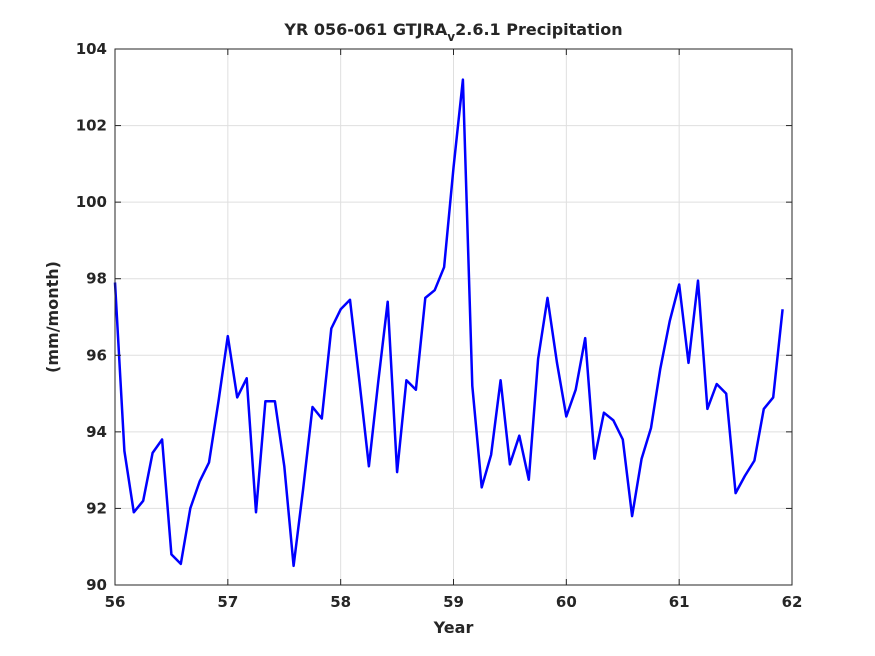  Describe the element at coordinates (96, 432) in the screenshot. I see `y-tick-label: 94` at that location.